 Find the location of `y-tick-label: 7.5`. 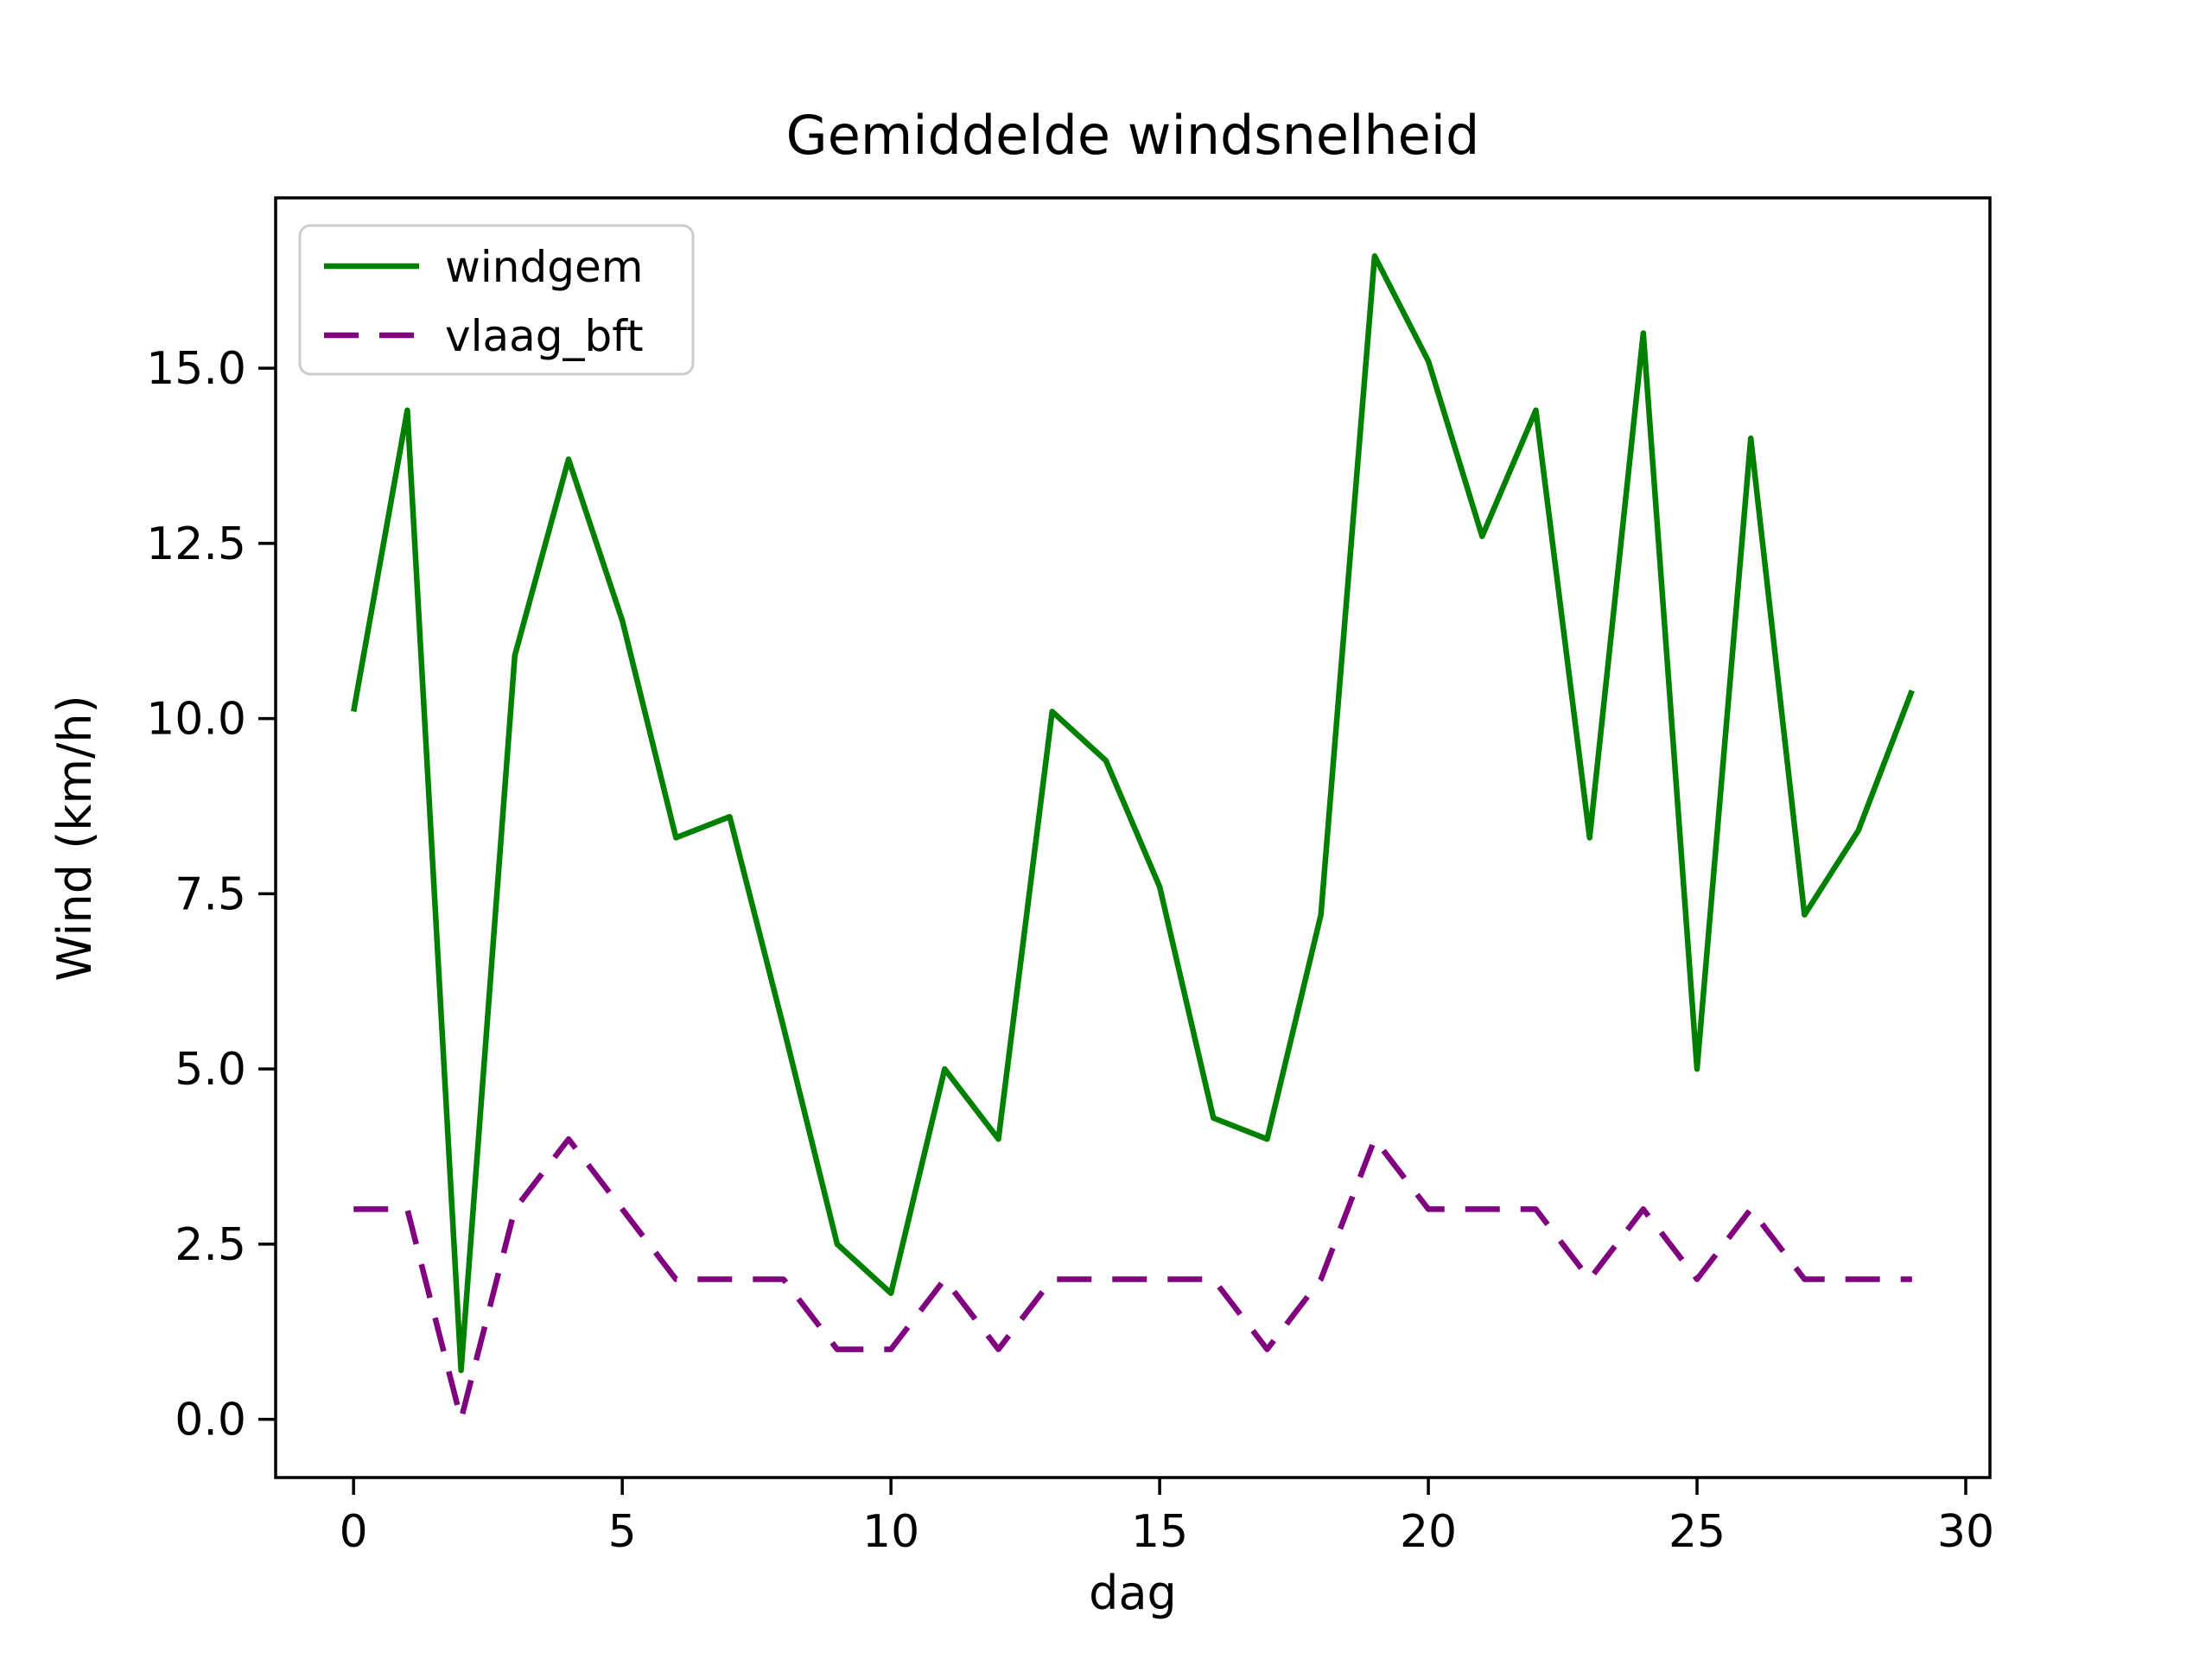

y-tick-label: 7.5 is located at coordinates (210, 894).